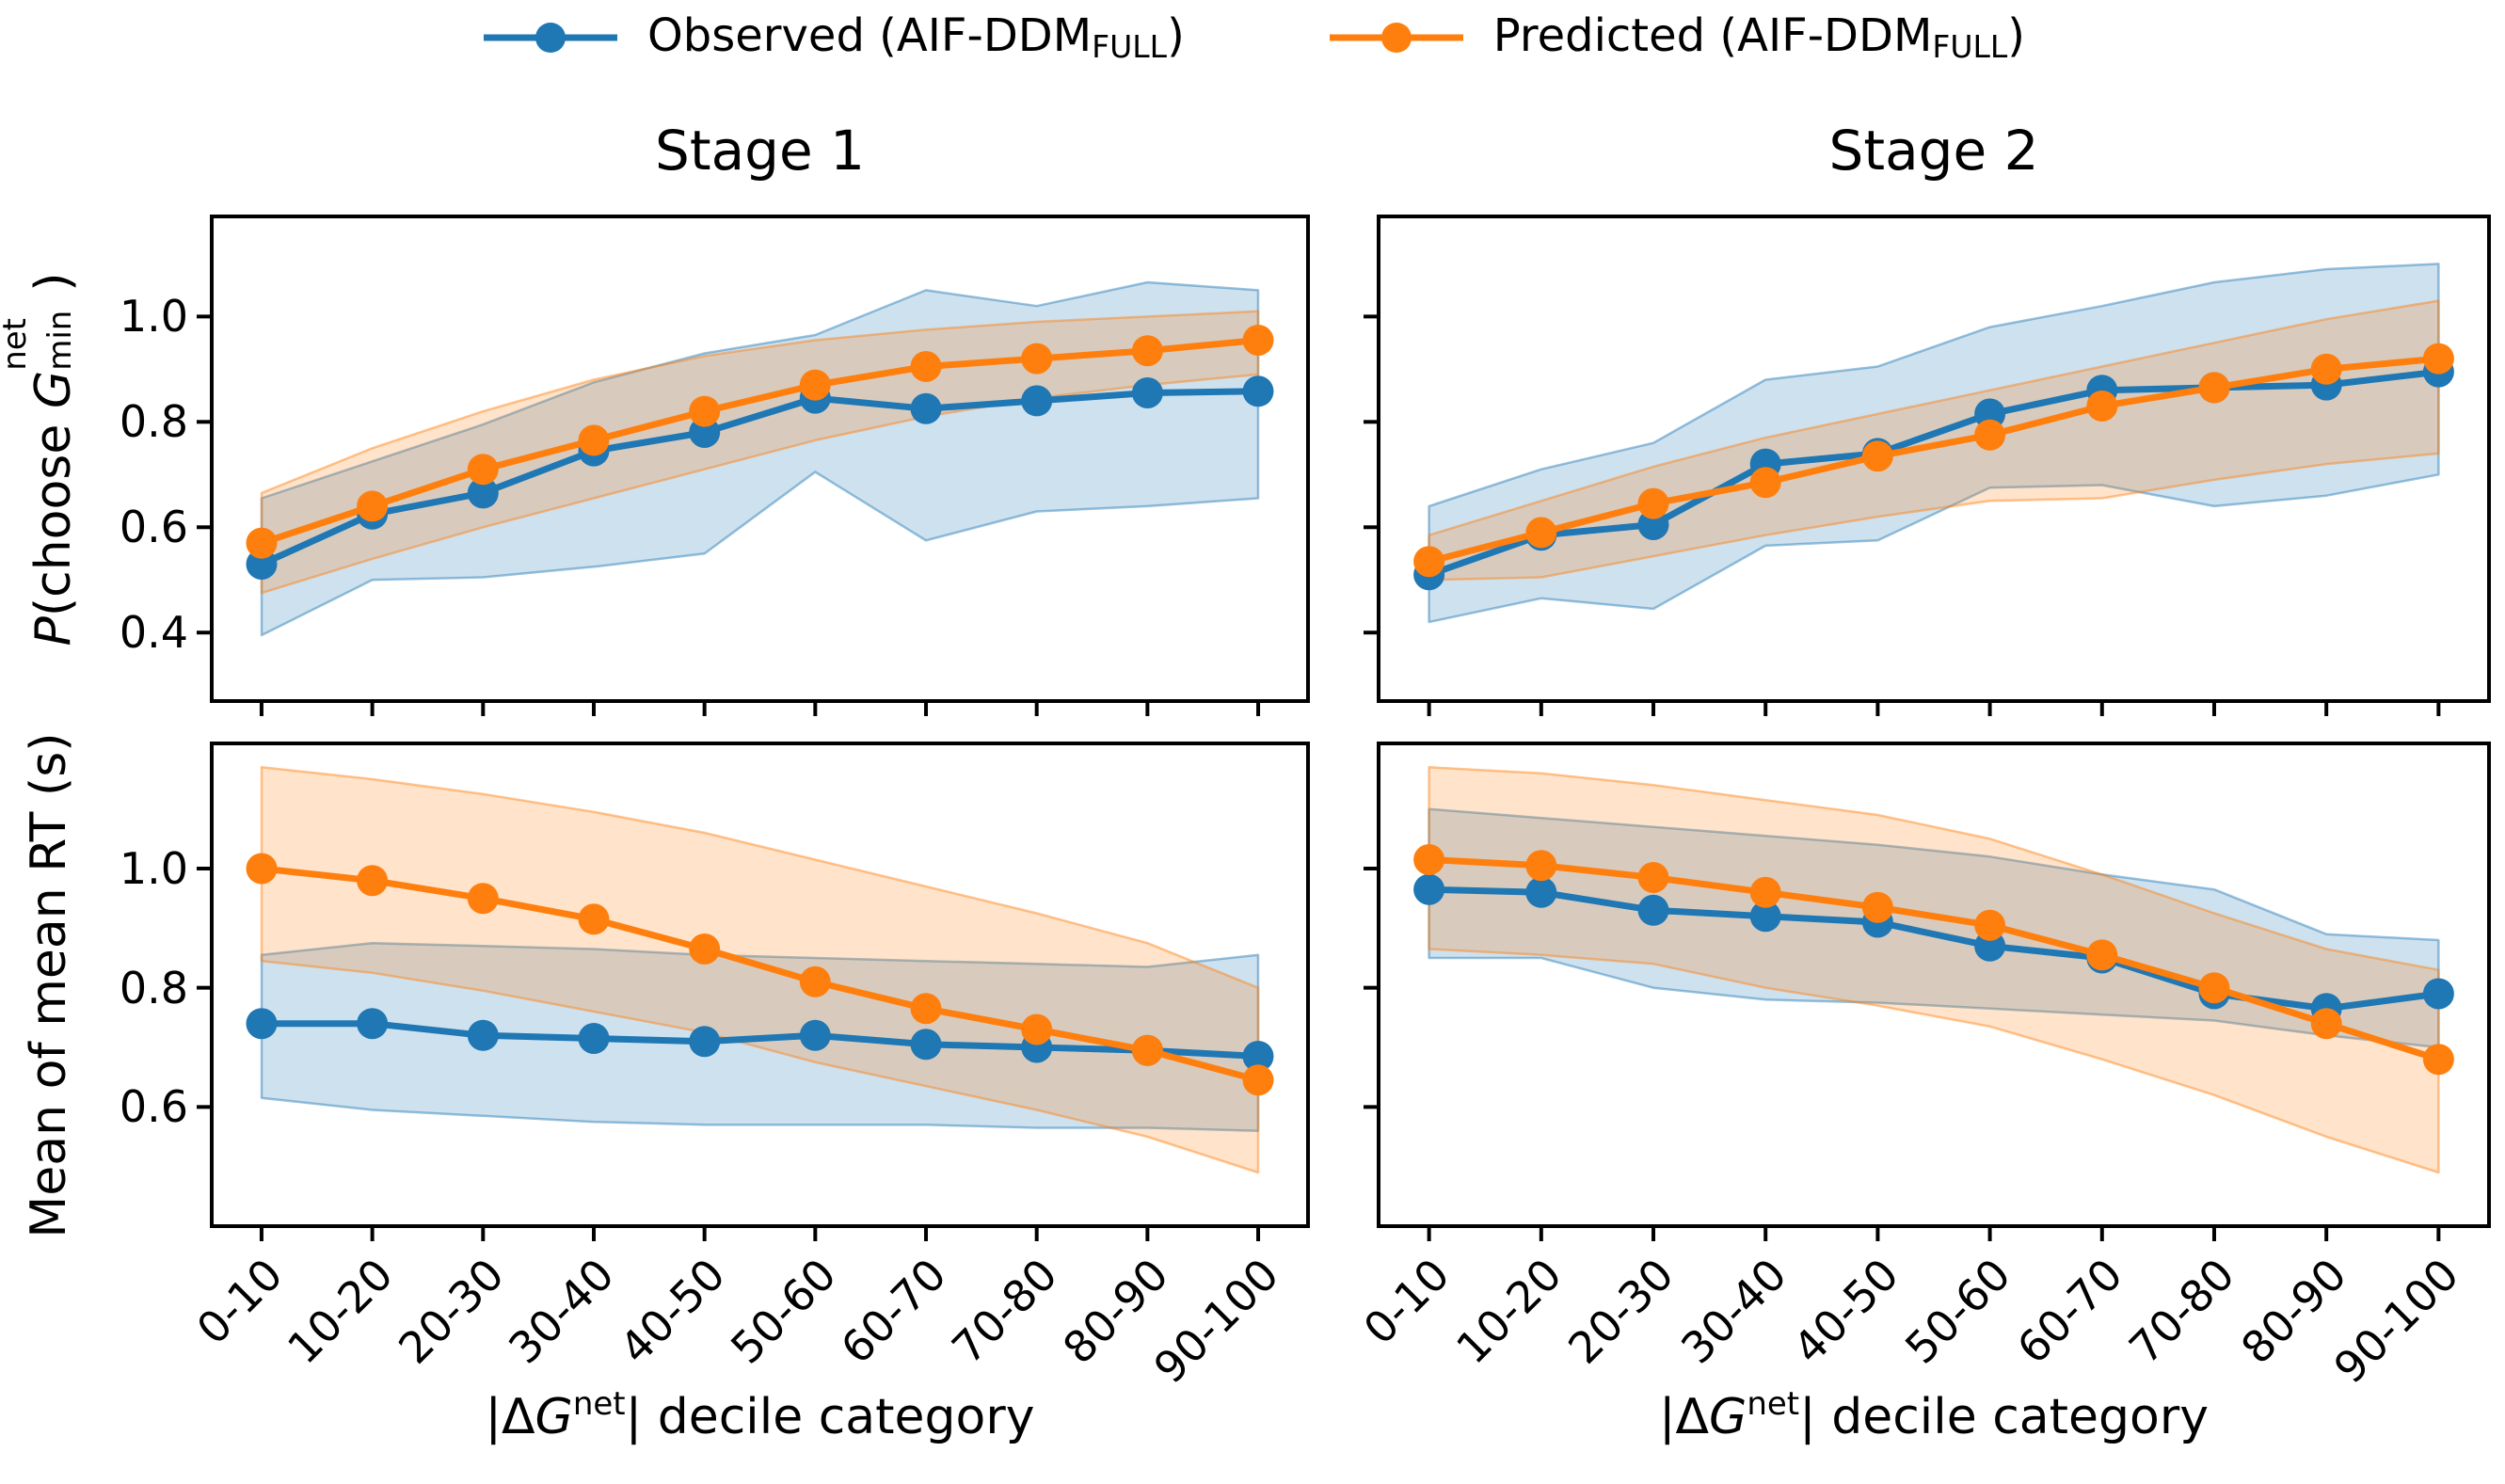 The height and width of the screenshot is (1484, 2505). What do you see at coordinates (760, 974) in the screenshot?
I see `line-s1rt-predicted` at bounding box center [760, 974].